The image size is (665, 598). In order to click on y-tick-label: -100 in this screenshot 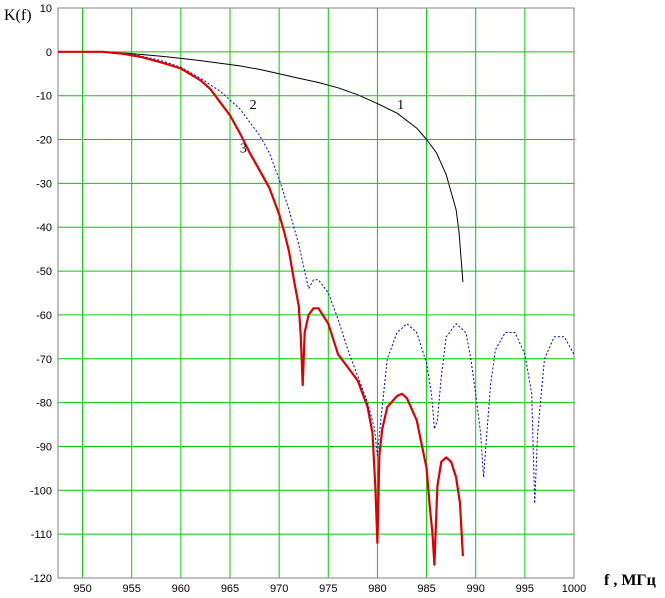, I will do `click(41, 491)`.